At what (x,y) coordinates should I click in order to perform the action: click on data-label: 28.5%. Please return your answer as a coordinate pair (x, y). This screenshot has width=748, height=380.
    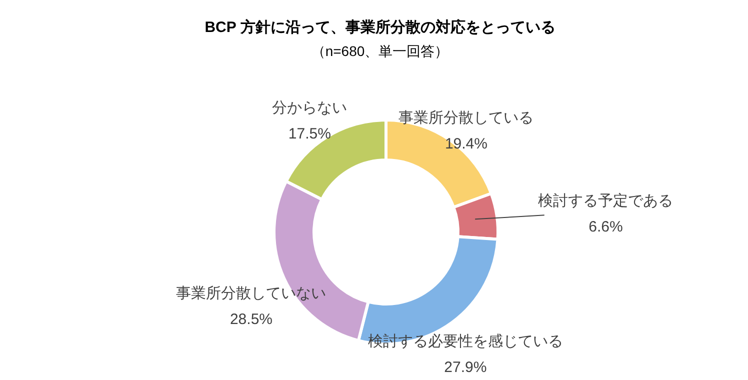
    Looking at the image, I should click on (251, 319).